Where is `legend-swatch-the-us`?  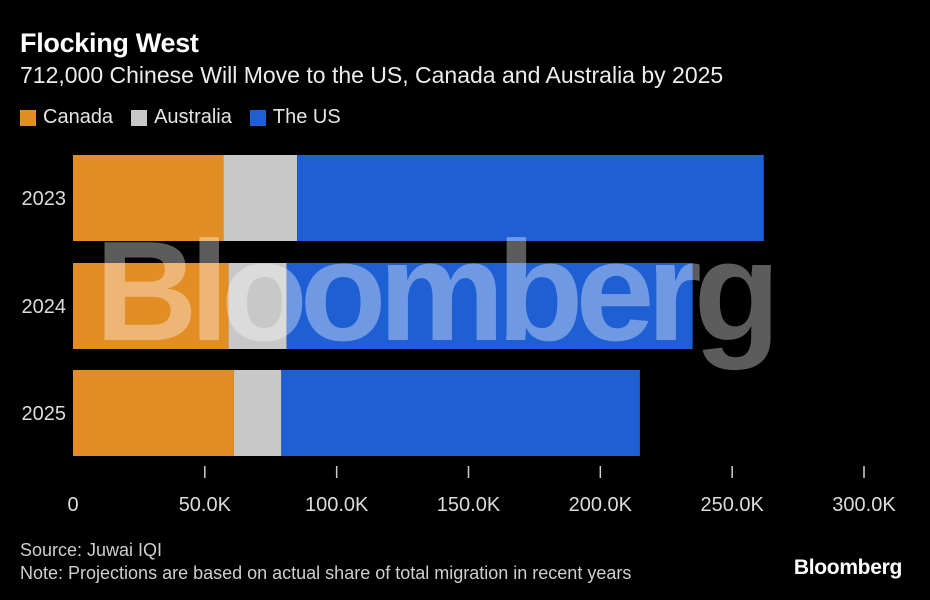 legend-swatch-the-us is located at coordinates (257, 117).